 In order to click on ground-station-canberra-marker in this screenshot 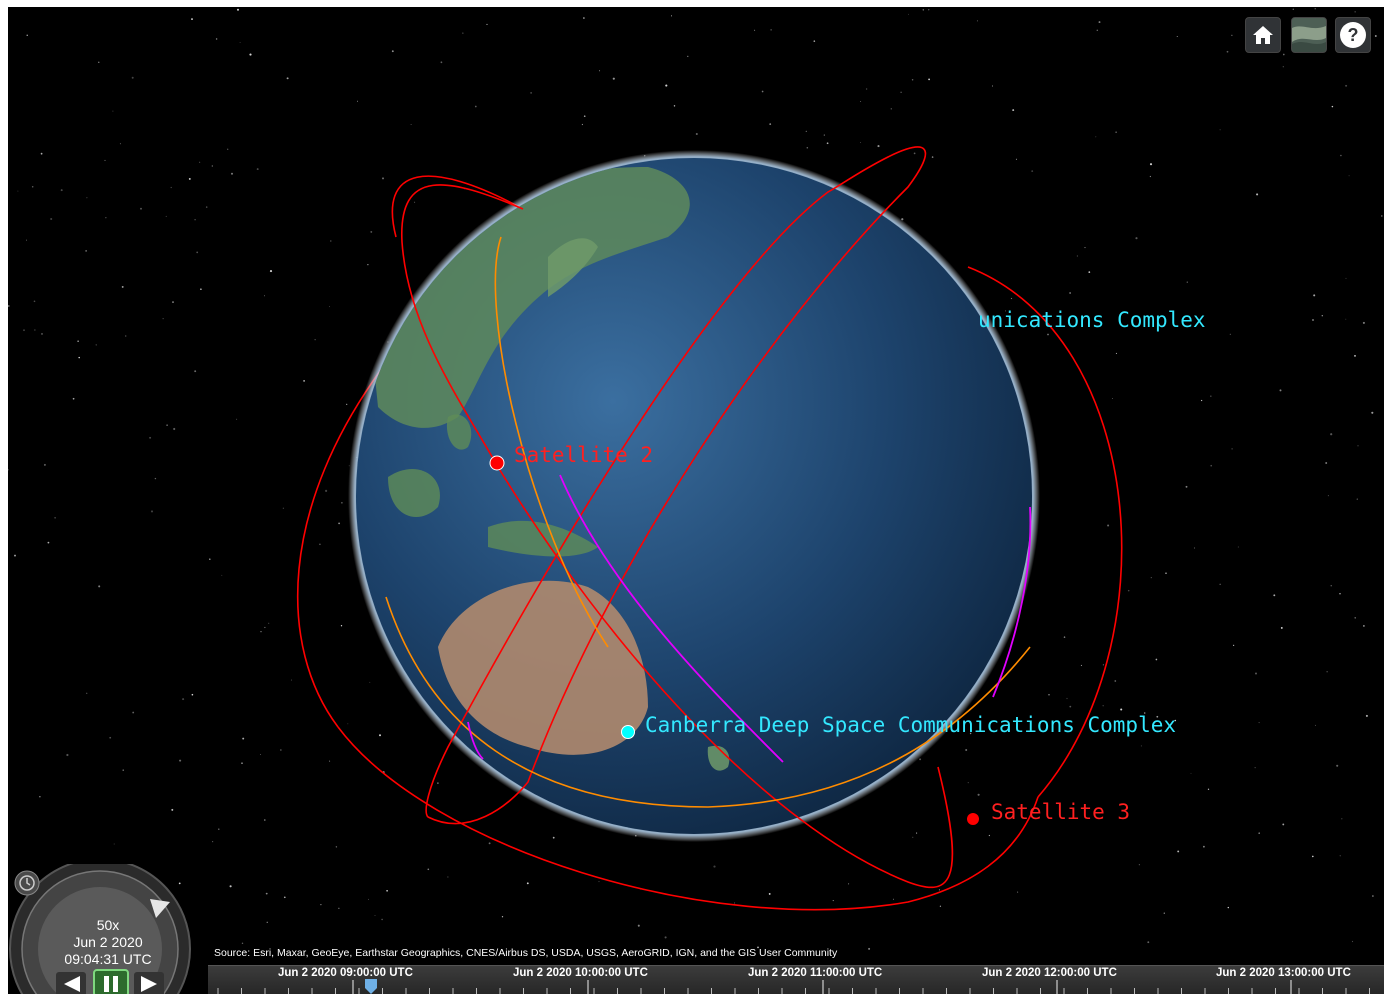, I will do `click(628, 732)`.